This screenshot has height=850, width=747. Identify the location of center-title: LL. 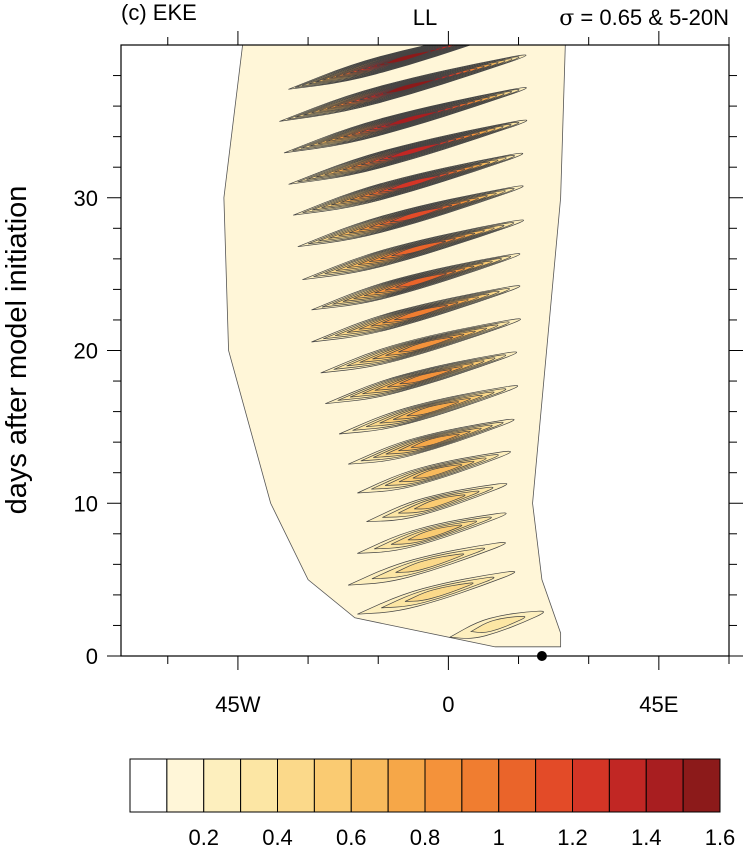
(425, 17).